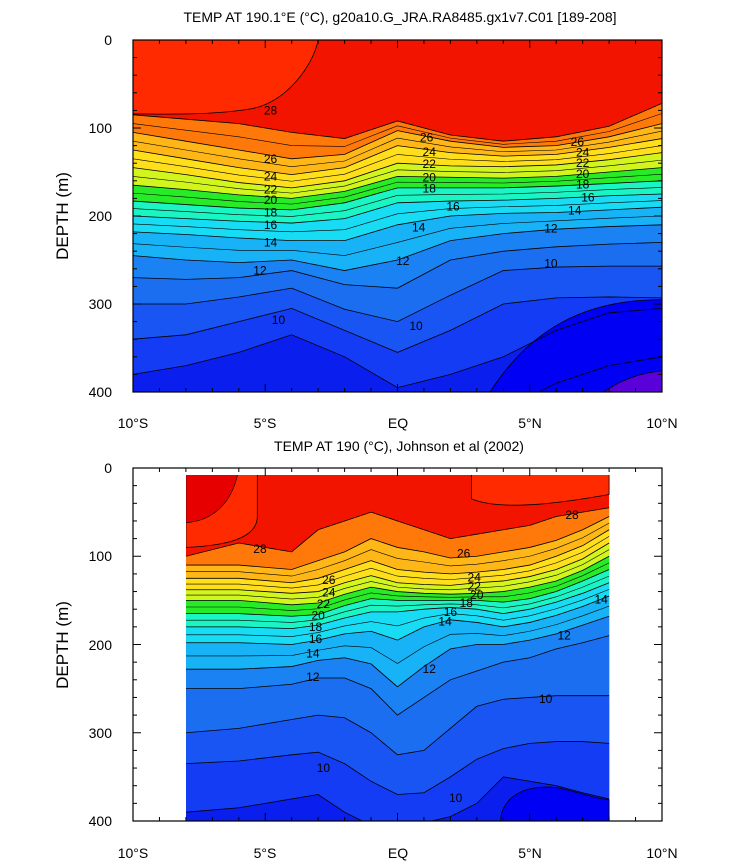 The width and height of the screenshot is (732, 868). I want to click on y-tick-label: 300, so click(101, 733).